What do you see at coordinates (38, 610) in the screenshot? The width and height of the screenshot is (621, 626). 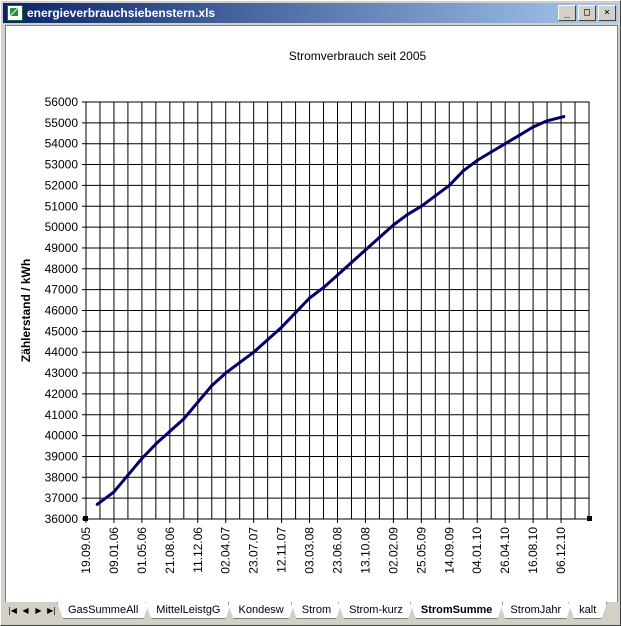 I see `next-sheet-button: ▶` at bounding box center [38, 610].